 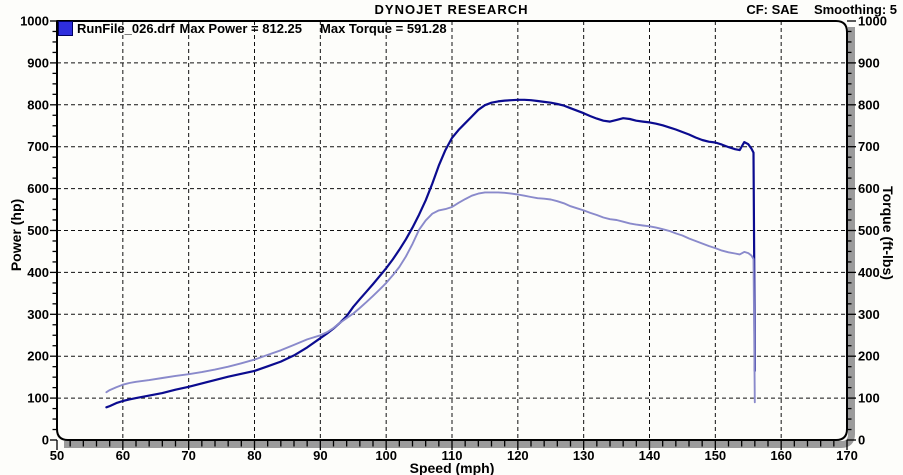 I want to click on x-tick-label: 110, so click(x=452, y=455).